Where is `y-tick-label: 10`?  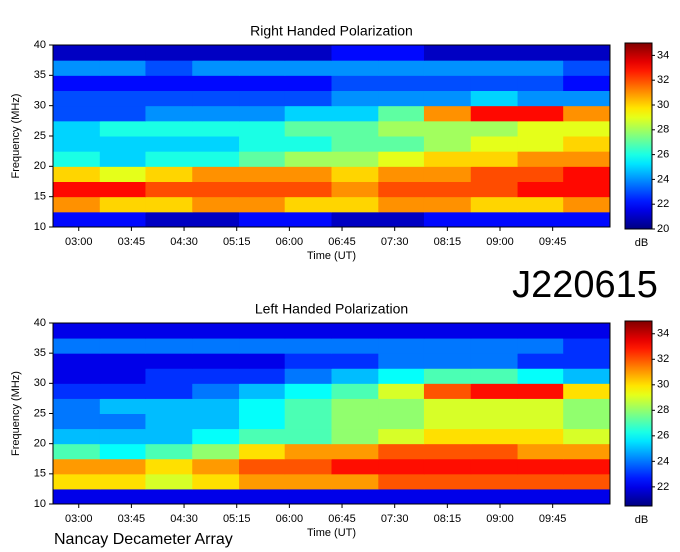 y-tick-label: 10 is located at coordinates (40, 227).